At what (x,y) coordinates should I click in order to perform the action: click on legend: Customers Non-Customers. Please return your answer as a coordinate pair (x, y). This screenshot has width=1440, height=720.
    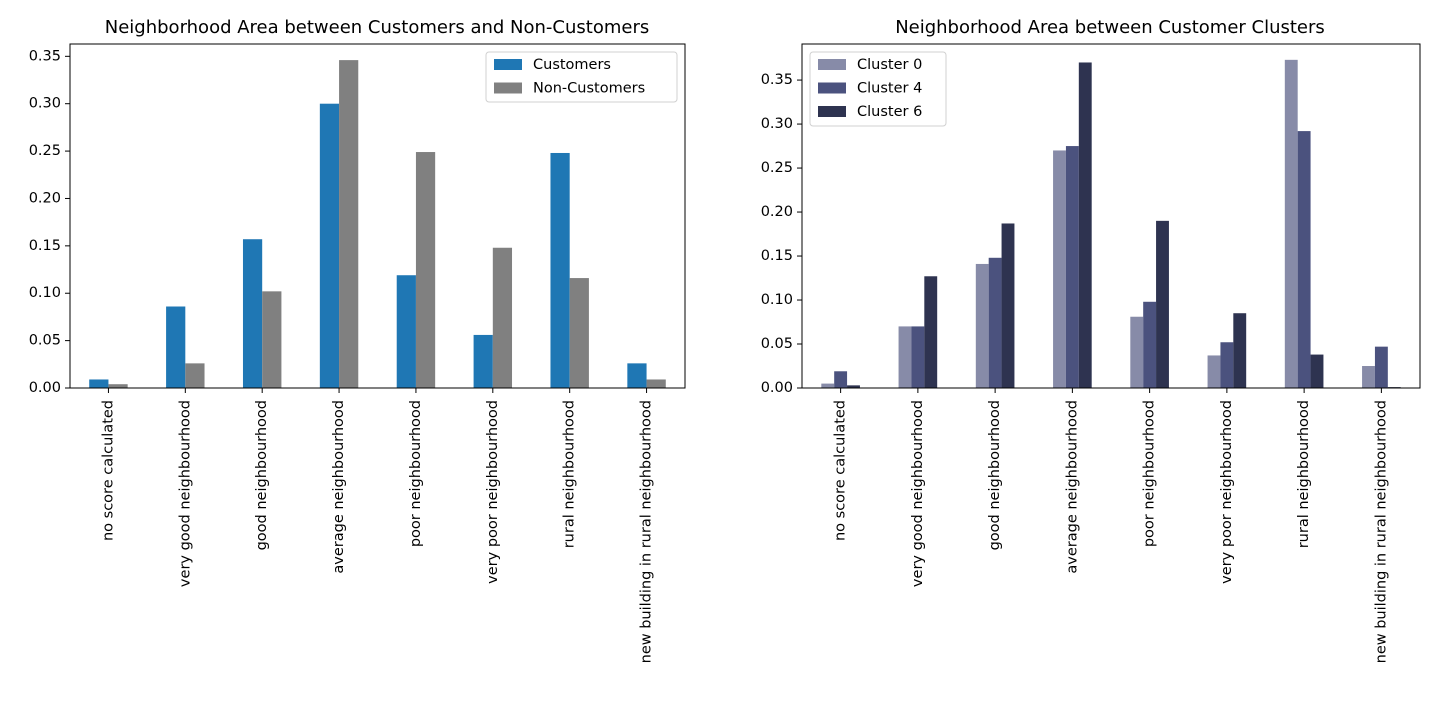
    Looking at the image, I should click on (581, 77).